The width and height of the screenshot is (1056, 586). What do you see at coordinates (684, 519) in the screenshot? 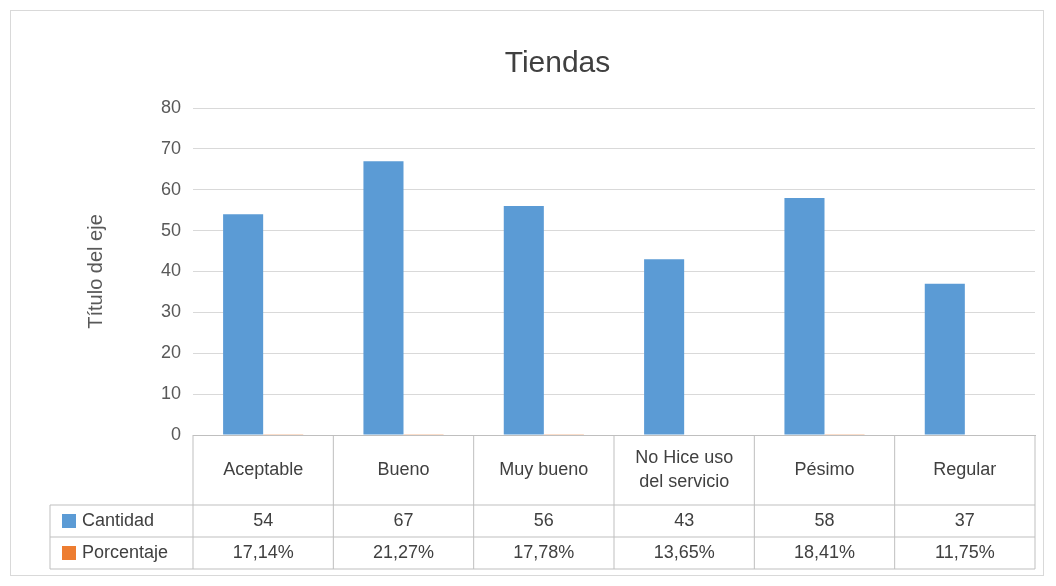
I see `data-label: 43` at bounding box center [684, 519].